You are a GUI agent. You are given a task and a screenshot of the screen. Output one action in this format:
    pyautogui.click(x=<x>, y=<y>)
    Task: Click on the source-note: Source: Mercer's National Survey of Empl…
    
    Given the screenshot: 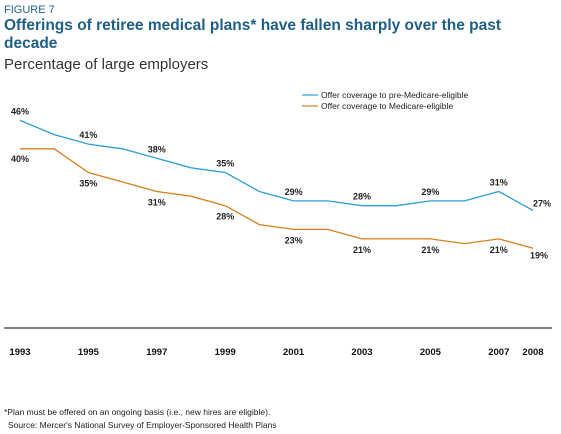 What is the action you would take?
    pyautogui.click(x=142, y=425)
    